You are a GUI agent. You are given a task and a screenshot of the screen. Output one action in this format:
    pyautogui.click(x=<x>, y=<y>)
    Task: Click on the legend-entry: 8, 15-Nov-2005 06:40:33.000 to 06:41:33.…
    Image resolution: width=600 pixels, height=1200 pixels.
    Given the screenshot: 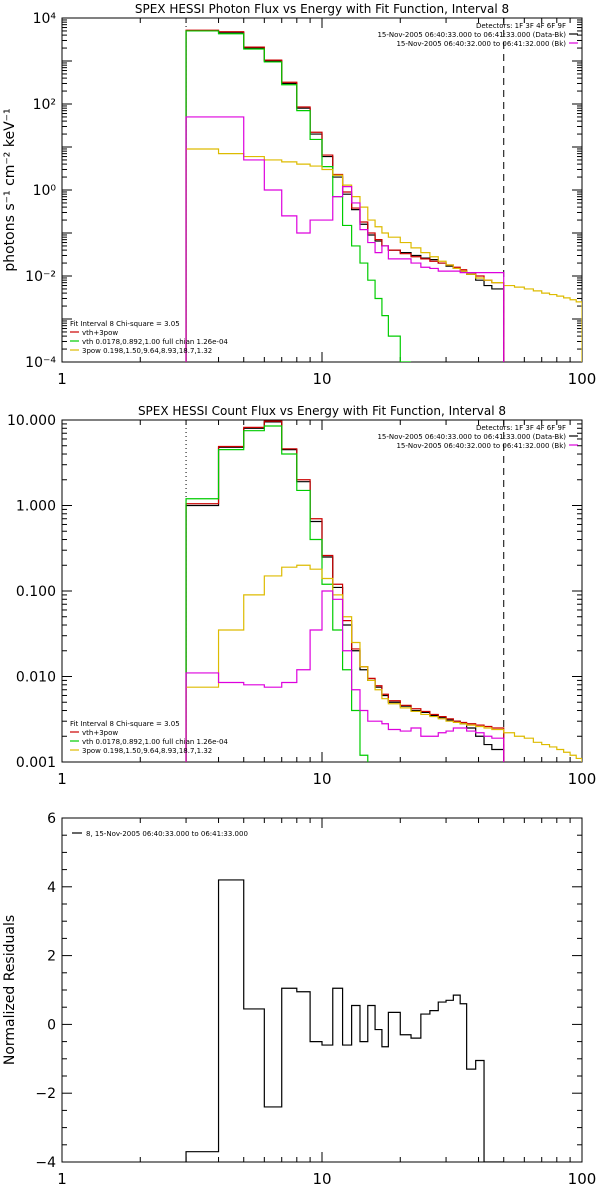 What is the action you would take?
    pyautogui.click(x=167, y=834)
    